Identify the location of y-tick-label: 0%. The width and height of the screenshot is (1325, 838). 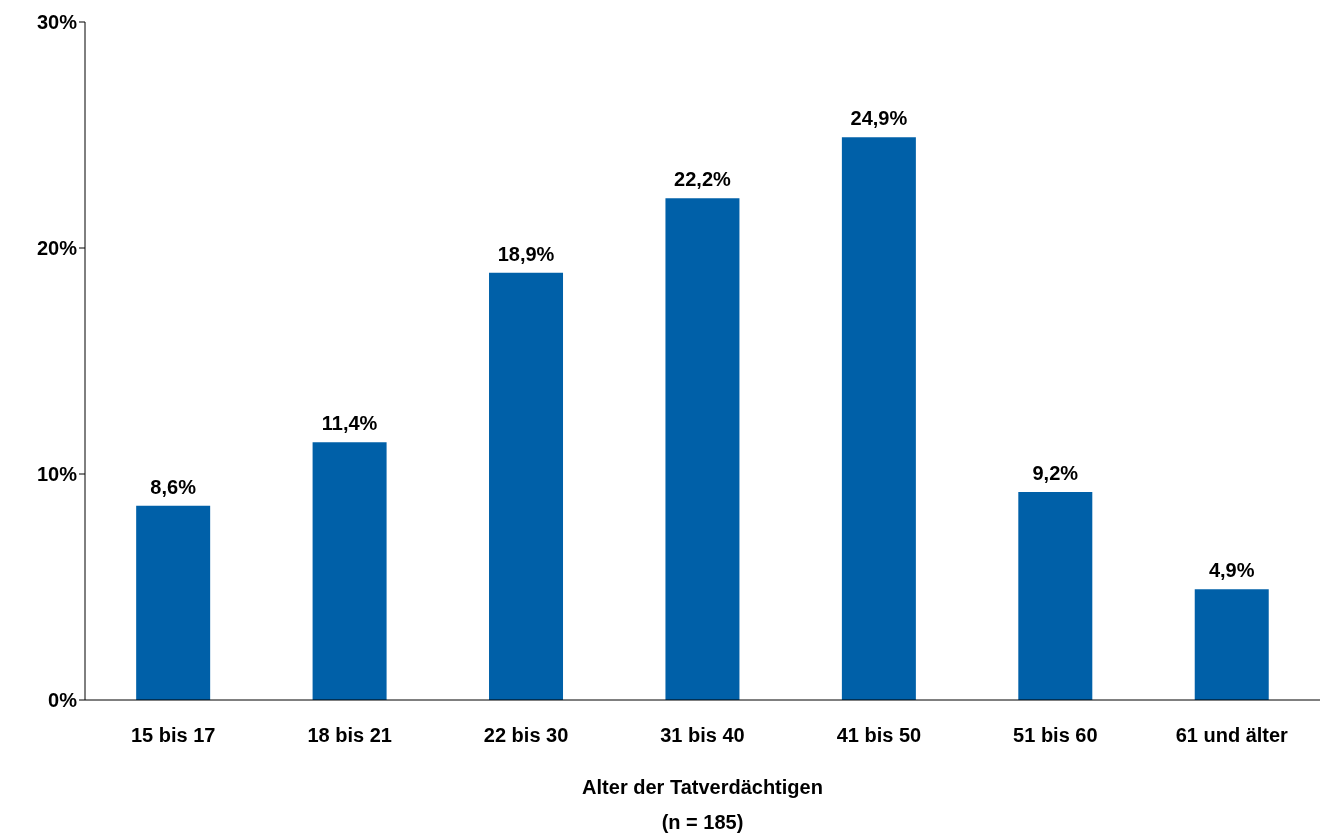
(63, 700).